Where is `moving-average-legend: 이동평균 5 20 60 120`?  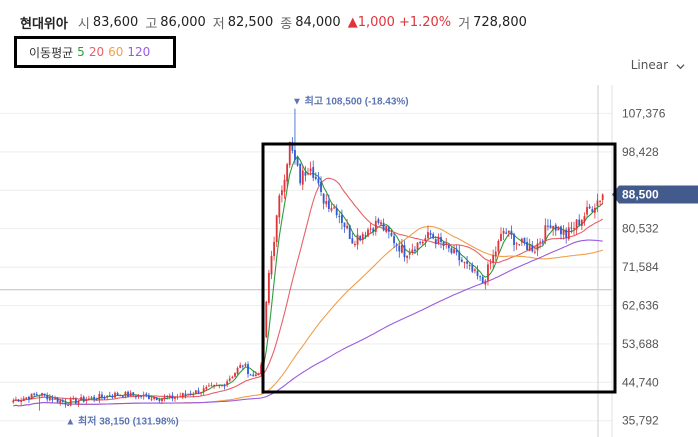
moving-average-legend: 이동평균 5 20 60 120 is located at coordinates (95, 52).